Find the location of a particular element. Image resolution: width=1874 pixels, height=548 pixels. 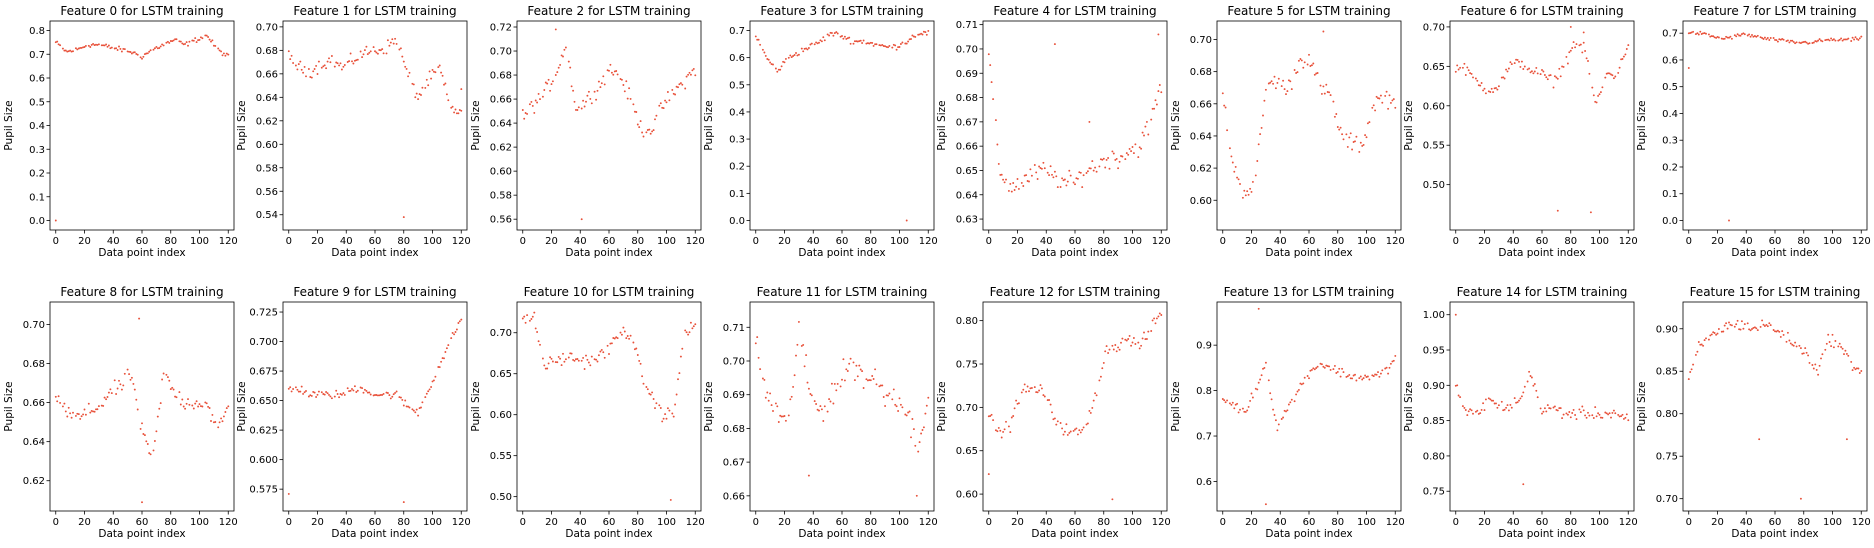

data-points is located at coordinates (1075, 113).